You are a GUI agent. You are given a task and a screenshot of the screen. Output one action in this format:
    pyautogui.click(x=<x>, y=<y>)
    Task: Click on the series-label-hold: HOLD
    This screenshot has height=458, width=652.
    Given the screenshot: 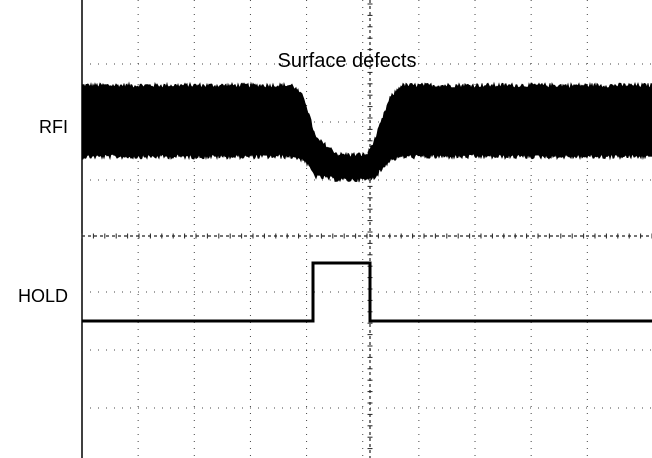 What is the action you would take?
    pyautogui.click(x=43, y=296)
    